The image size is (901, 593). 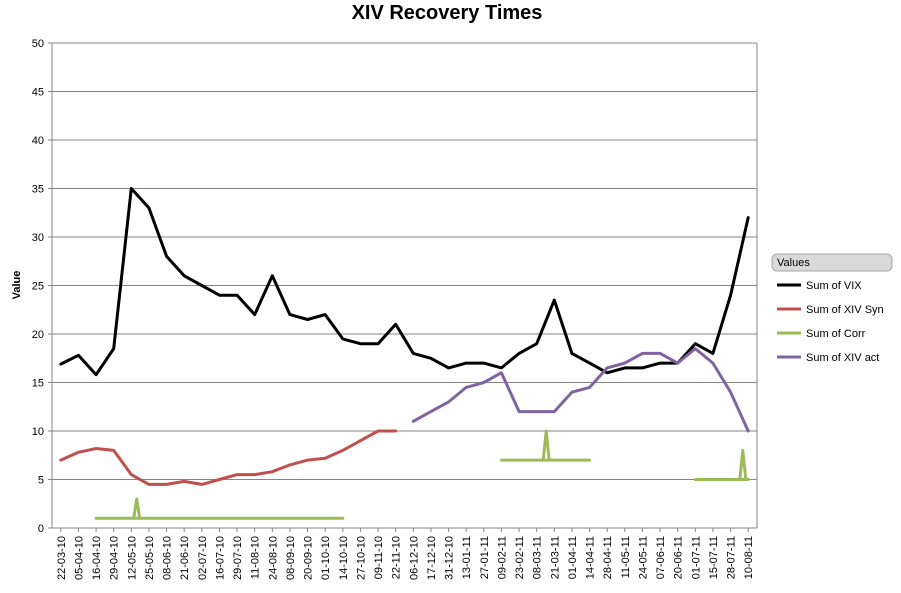 What do you see at coordinates (679, 557) in the screenshot?
I see `x-tick-label: 20-06-11` at bounding box center [679, 557].